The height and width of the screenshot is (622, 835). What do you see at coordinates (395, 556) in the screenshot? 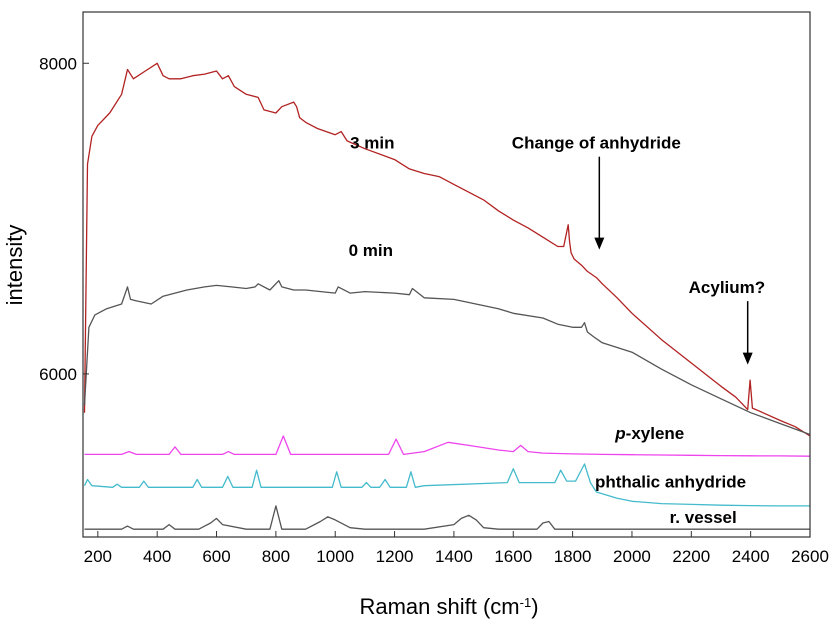
I see `x-tick-label: 1200` at bounding box center [395, 556].